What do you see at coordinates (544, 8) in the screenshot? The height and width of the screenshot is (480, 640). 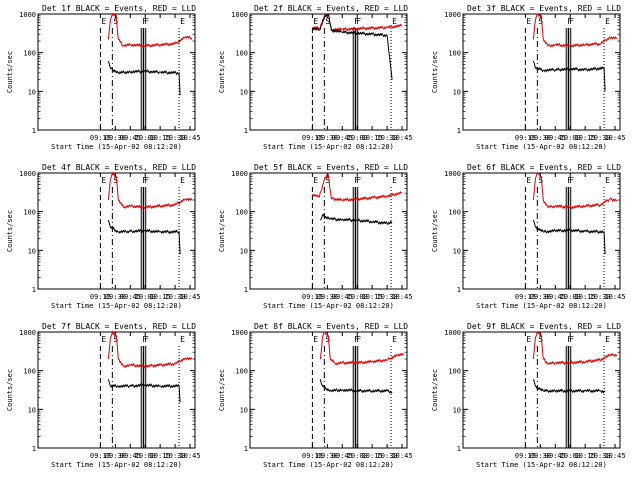 I see `chart-title: Det 3f BLACK = Events, RED = LLD` at bounding box center [544, 8].